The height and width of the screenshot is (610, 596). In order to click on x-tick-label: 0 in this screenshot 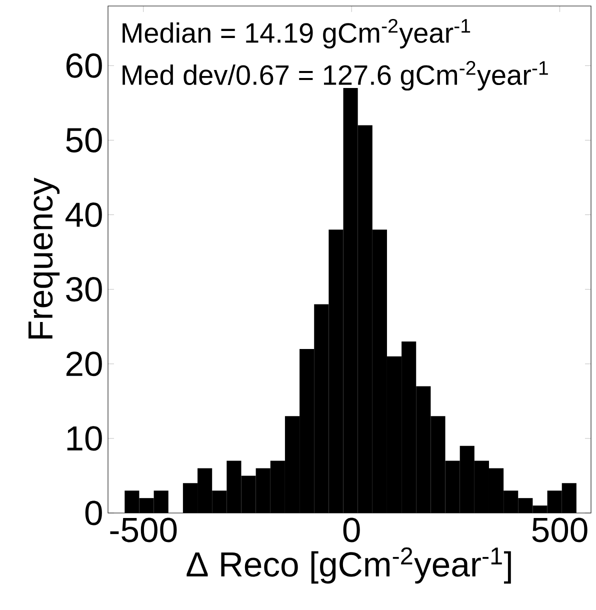, I will do `click(351, 530)`.